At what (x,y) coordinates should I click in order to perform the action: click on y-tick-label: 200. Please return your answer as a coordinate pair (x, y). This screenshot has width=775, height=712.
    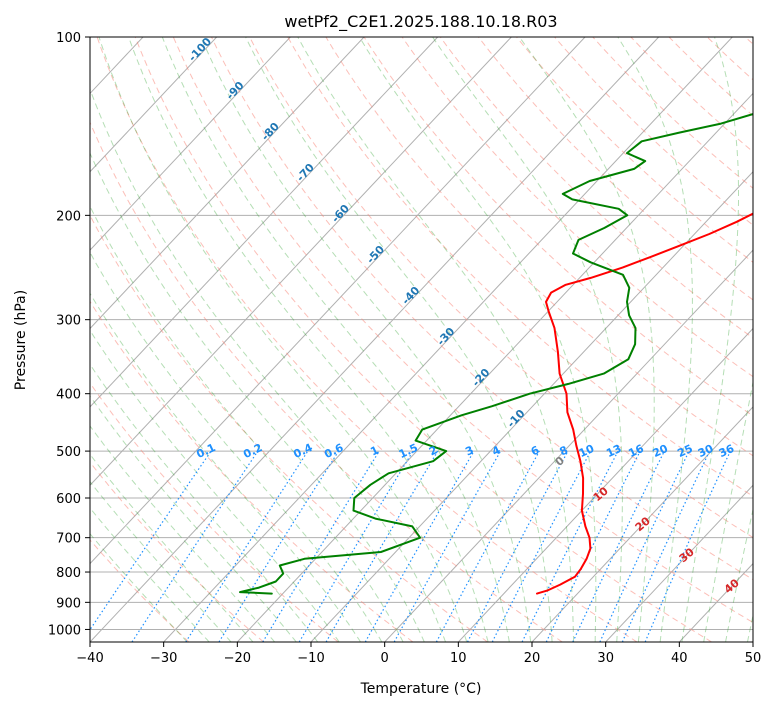
    Looking at the image, I should click on (68, 216).